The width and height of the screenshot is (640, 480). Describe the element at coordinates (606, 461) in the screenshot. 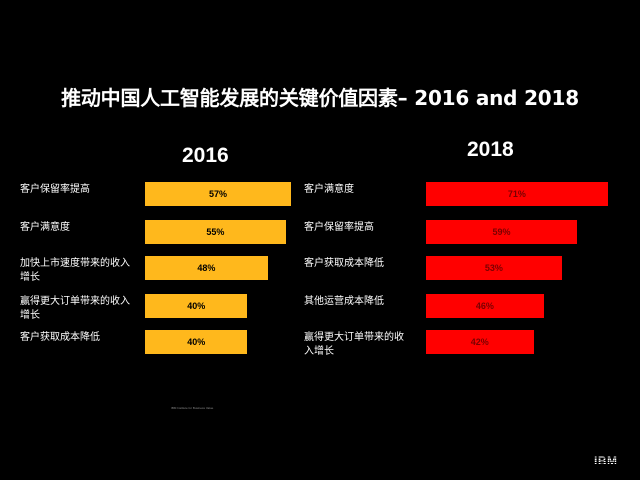

I see `ibm-logo: IBM` at that location.